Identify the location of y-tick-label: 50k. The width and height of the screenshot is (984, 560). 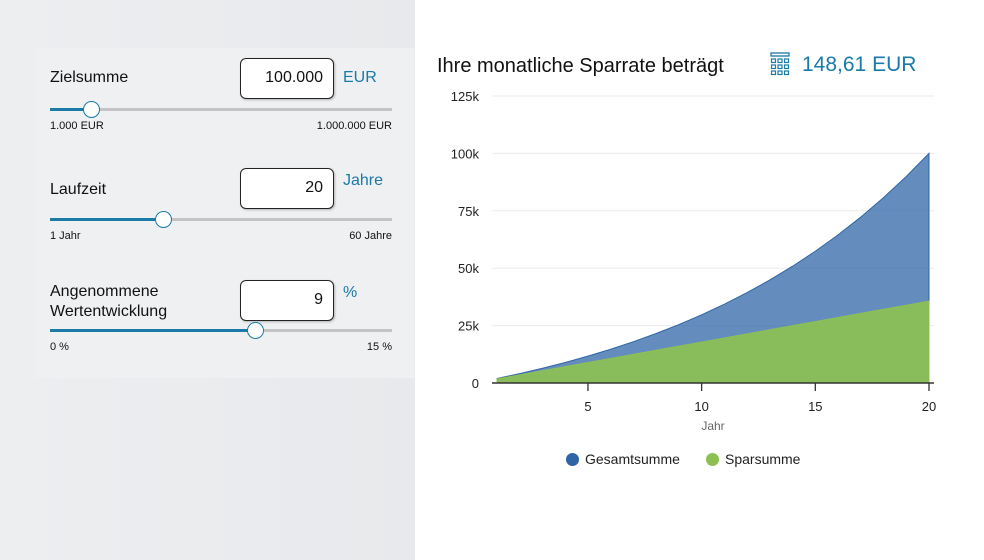
(468, 268).